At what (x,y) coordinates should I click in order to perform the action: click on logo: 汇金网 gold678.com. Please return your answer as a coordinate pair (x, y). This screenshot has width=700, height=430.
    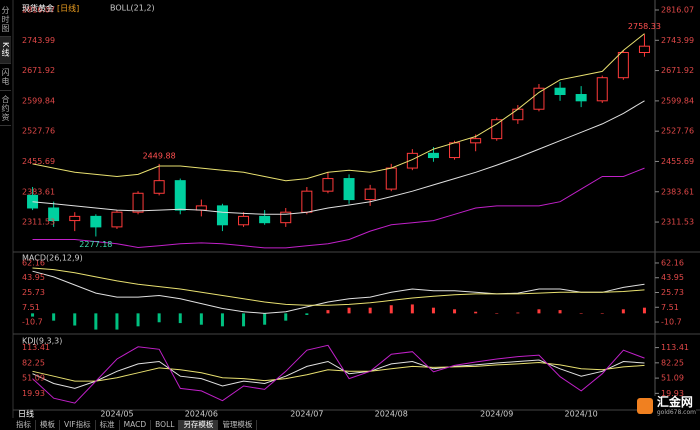
    Looking at the image, I should click on (666, 405).